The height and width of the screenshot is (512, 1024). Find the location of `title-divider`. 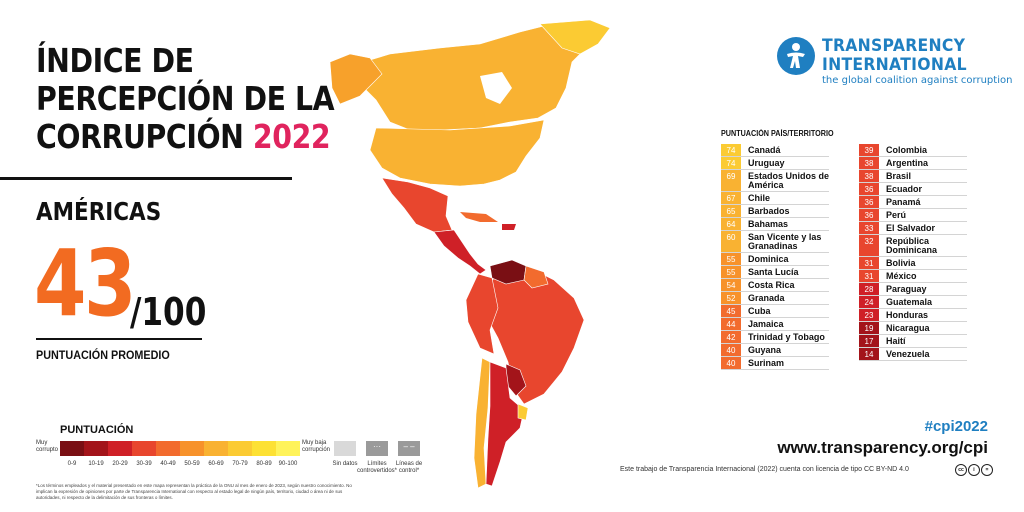

title-divider is located at coordinates (146, 178).